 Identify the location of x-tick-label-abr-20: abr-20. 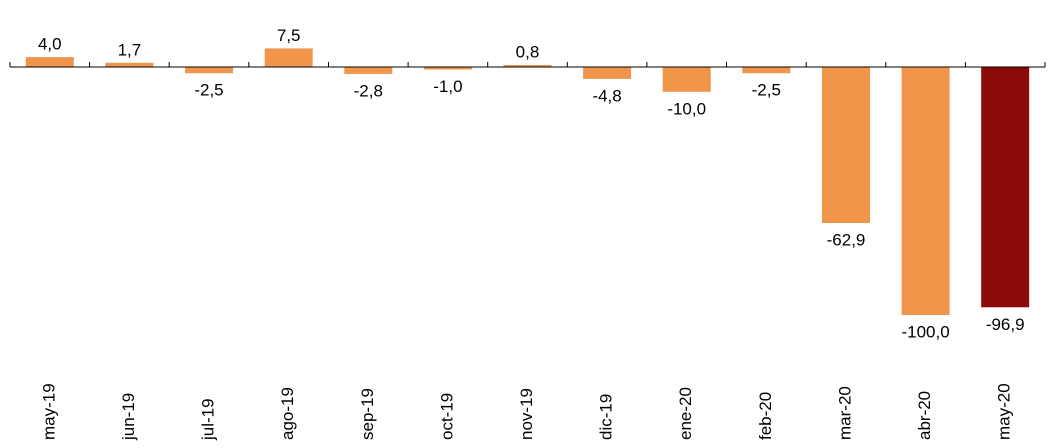
(924, 415).